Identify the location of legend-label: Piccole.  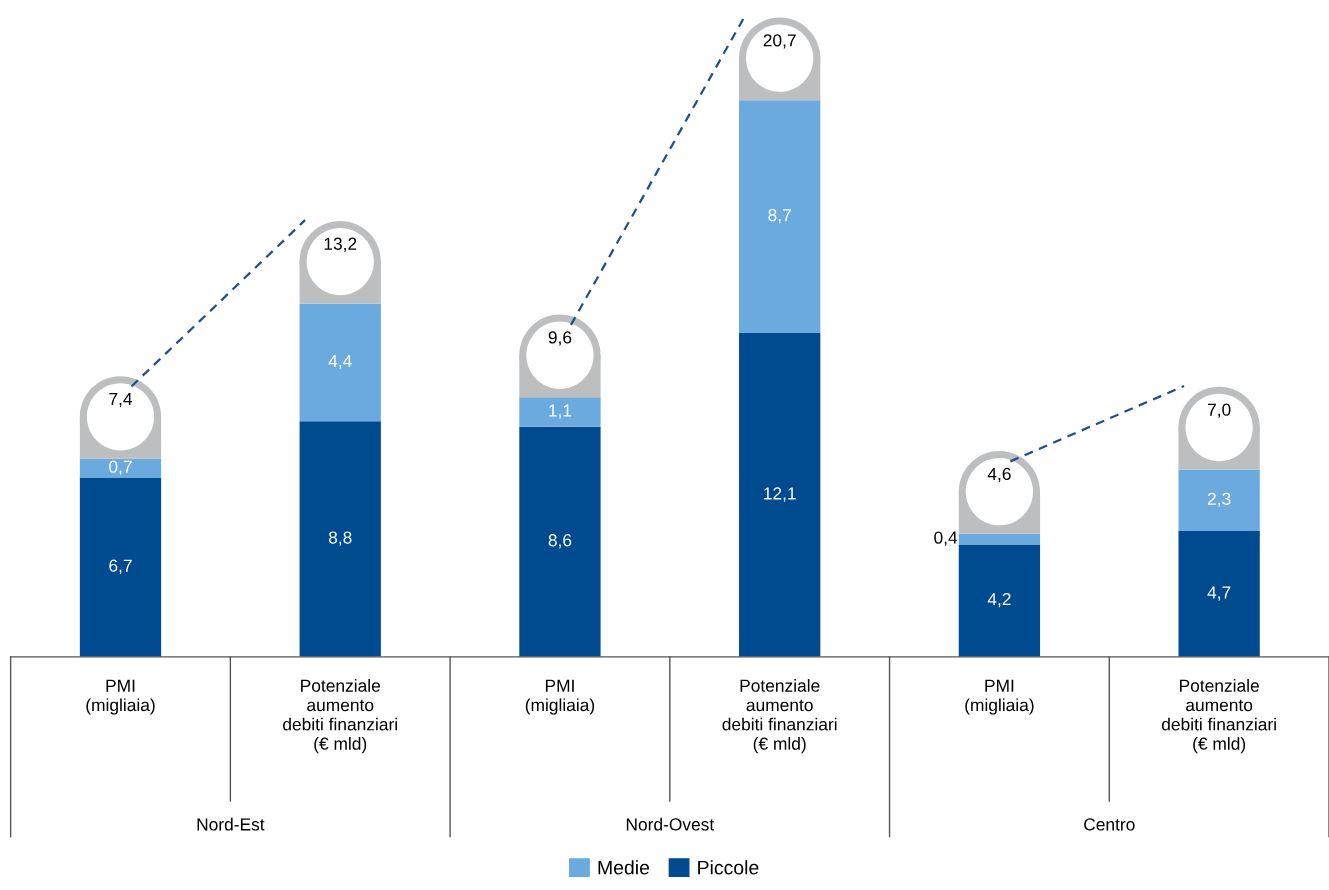
(728, 867).